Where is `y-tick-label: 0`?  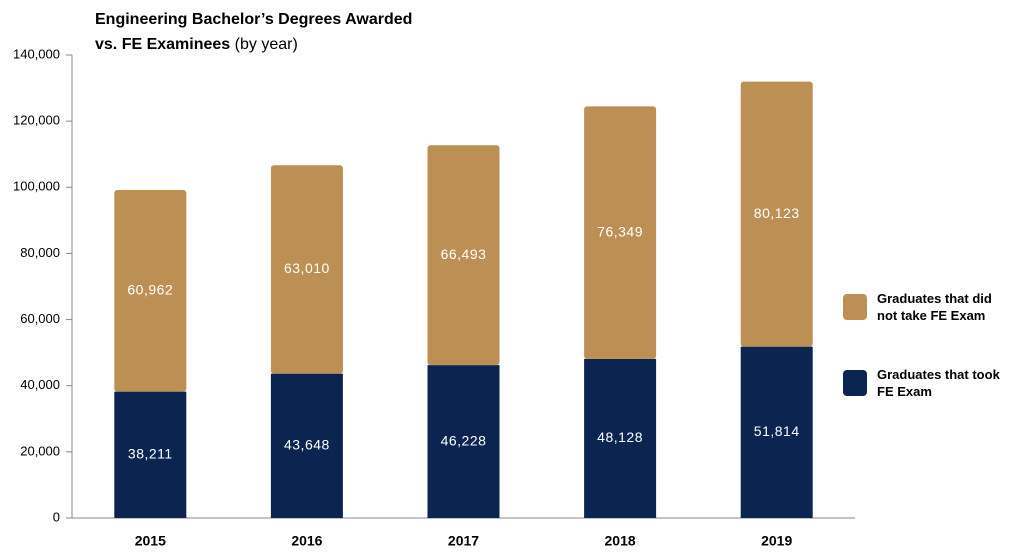 y-tick-label: 0 is located at coordinates (56, 516).